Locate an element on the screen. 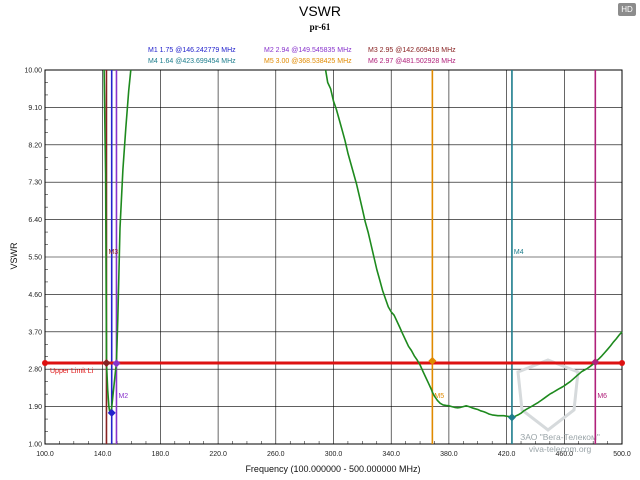  marker-label-m6: M6 is located at coordinates (602, 396).